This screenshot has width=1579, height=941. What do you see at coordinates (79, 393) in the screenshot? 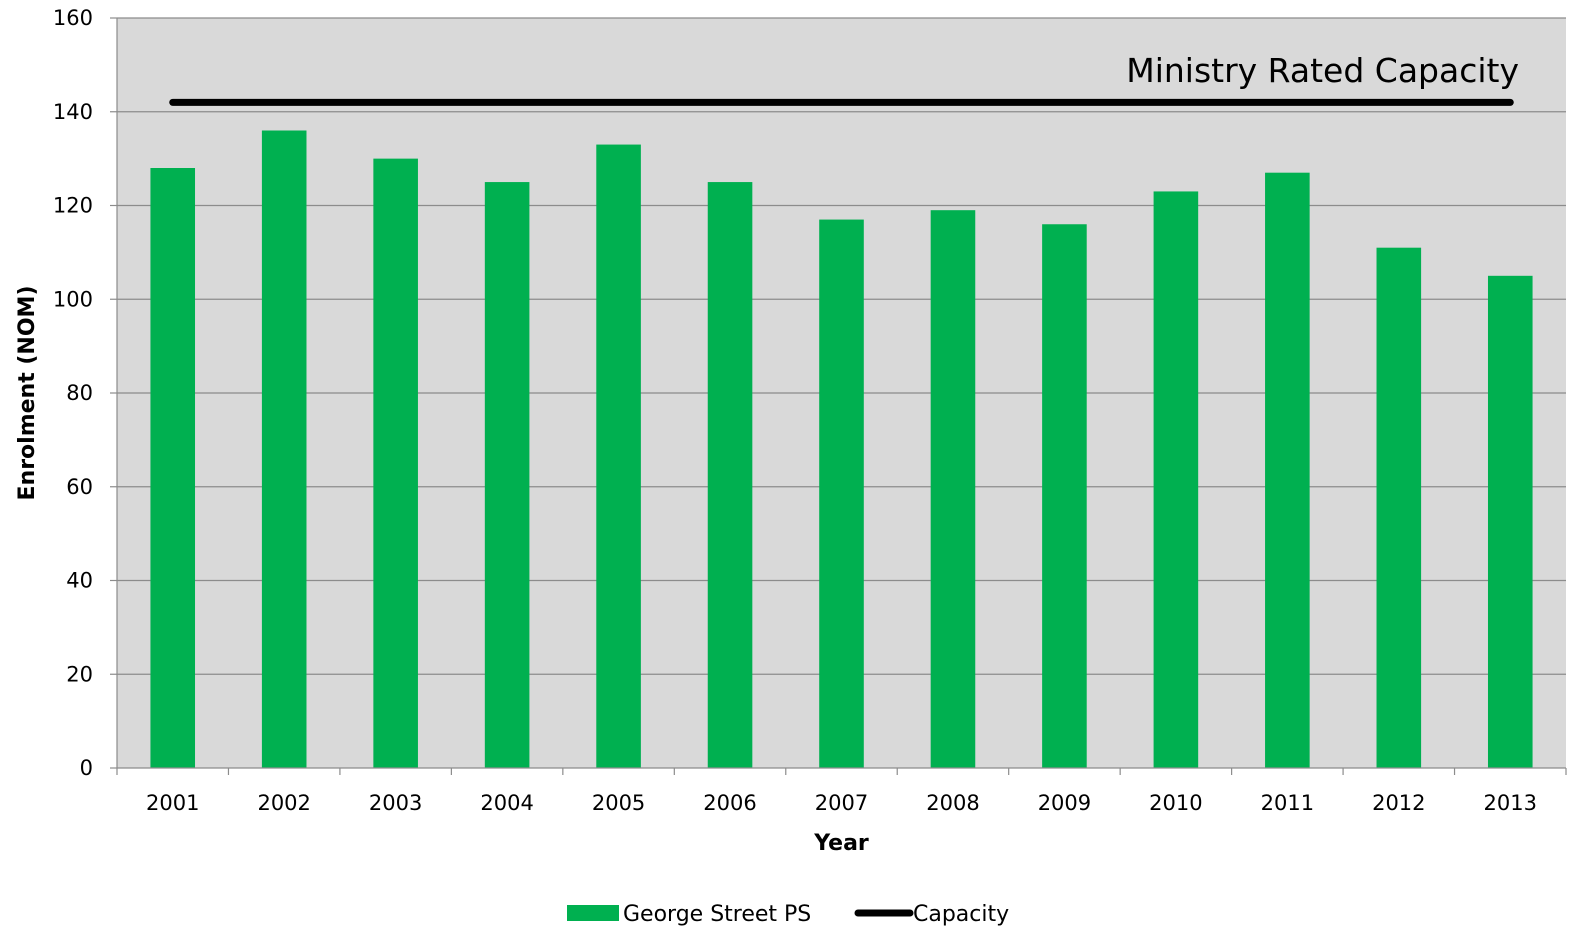
I see `y-tick-label: 80` at bounding box center [79, 393].